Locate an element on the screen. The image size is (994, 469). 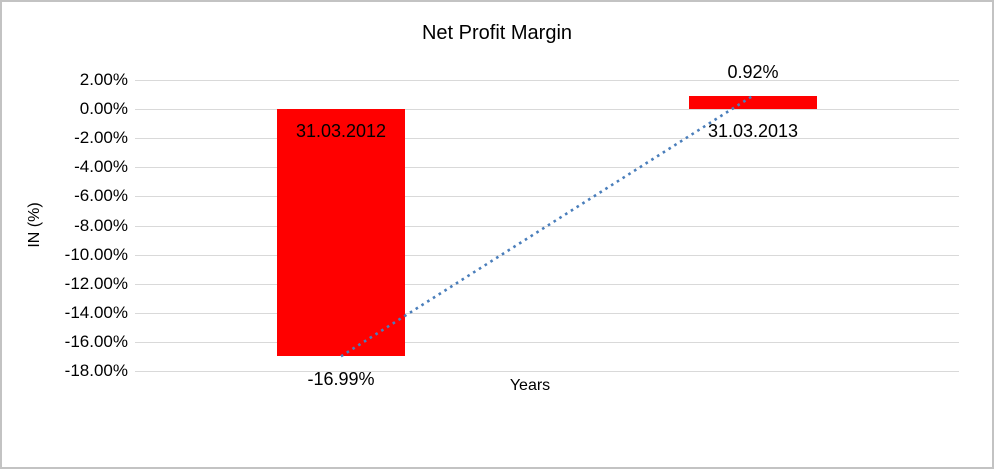
y-axis-tick-label-7: -12.00% is located at coordinates (96, 283).